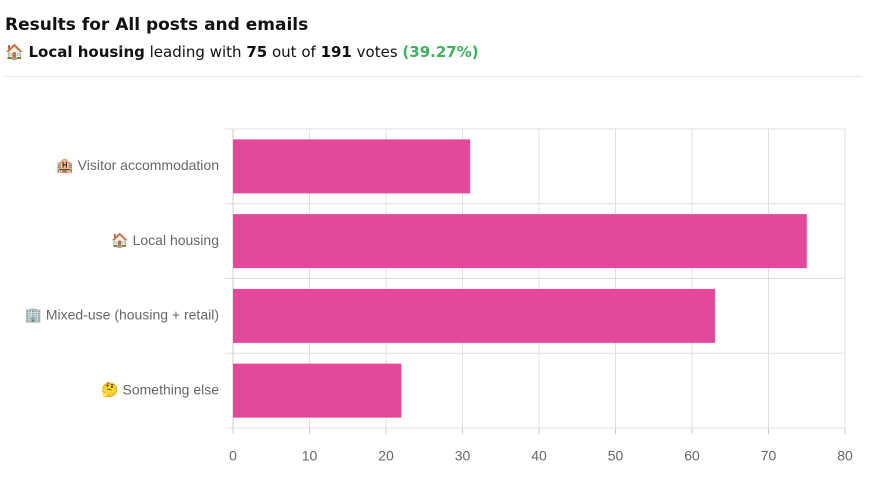 The image size is (869, 487). I want to click on leader-votes: 75, so click(257, 52).